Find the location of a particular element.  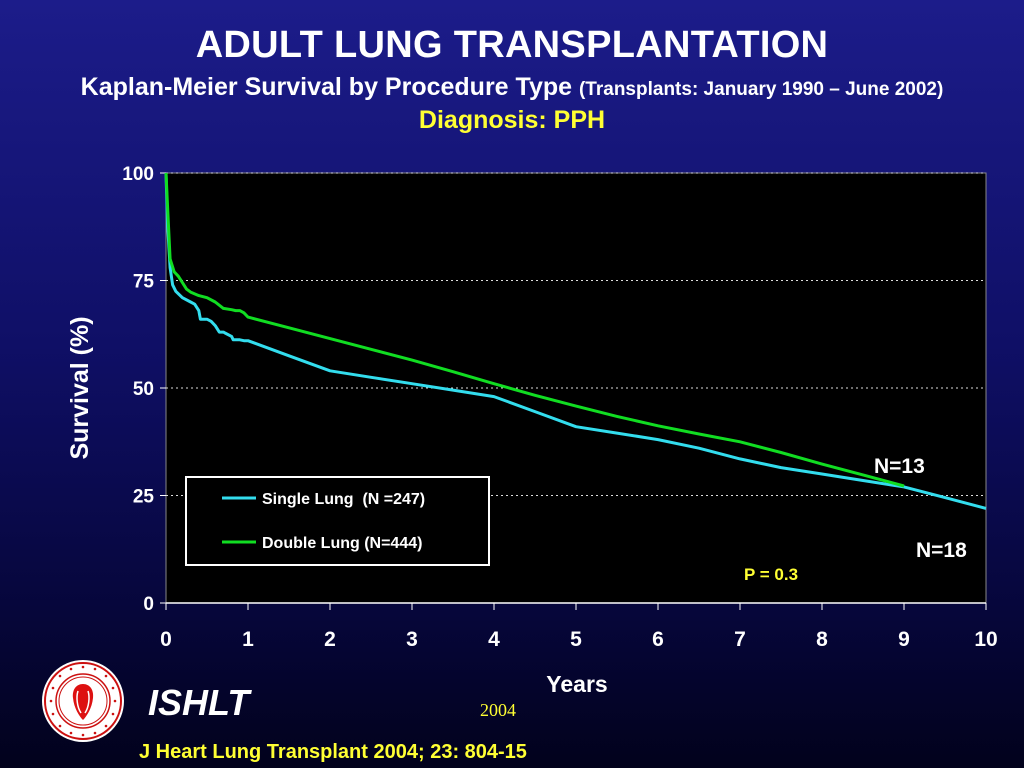

x-tick-label-7: 7 is located at coordinates (740, 639).